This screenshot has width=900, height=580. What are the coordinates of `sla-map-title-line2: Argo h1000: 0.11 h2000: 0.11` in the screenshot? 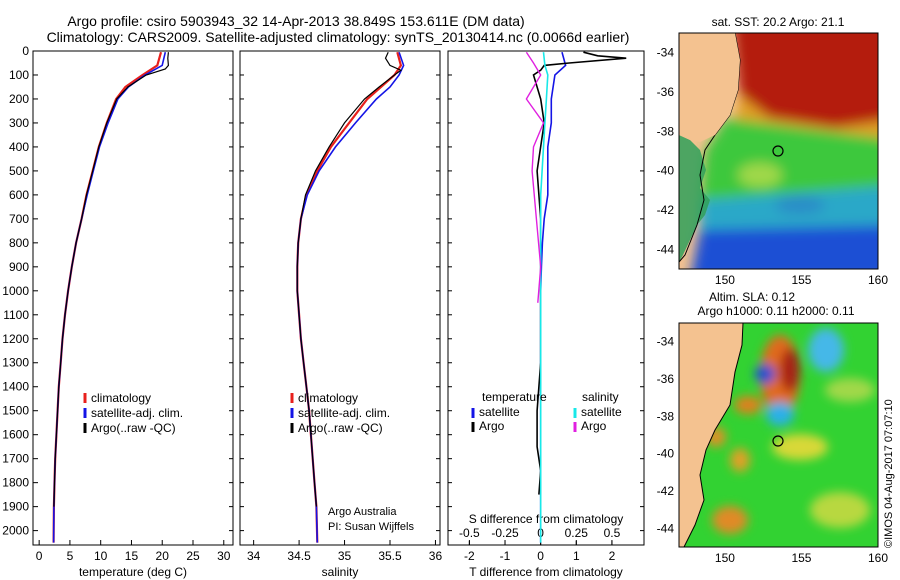 It's located at (775, 311).